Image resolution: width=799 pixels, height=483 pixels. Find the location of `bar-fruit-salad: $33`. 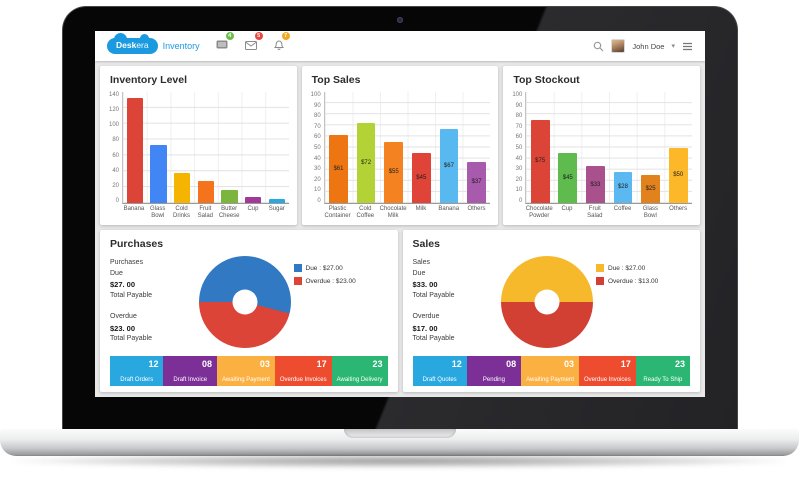

bar-fruit-salad: $33 is located at coordinates (595, 184).